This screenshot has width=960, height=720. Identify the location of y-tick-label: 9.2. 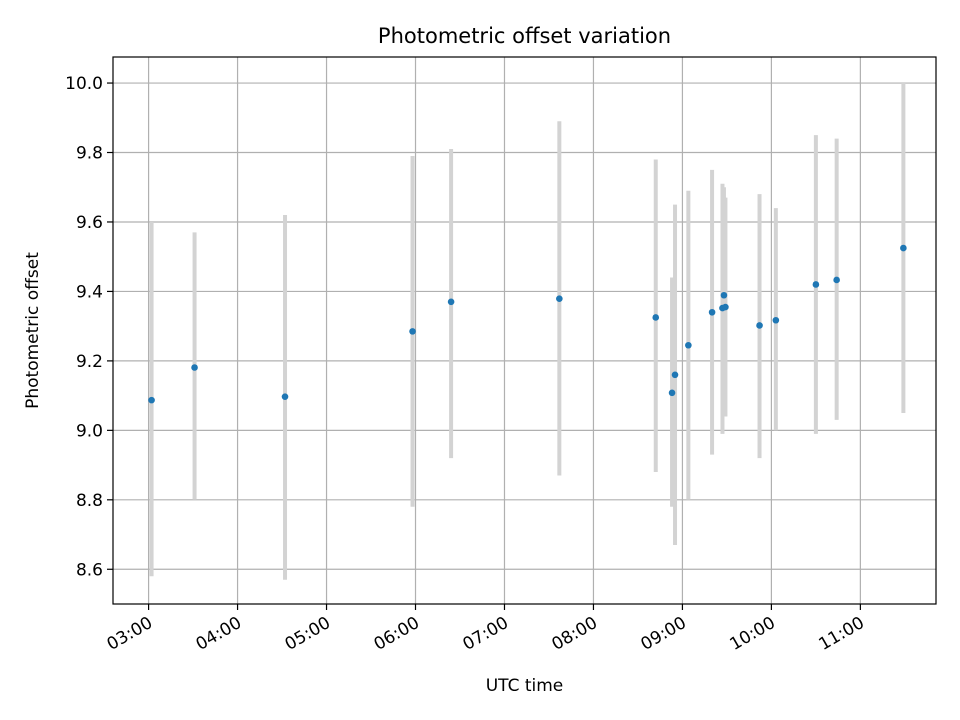
(89, 362).